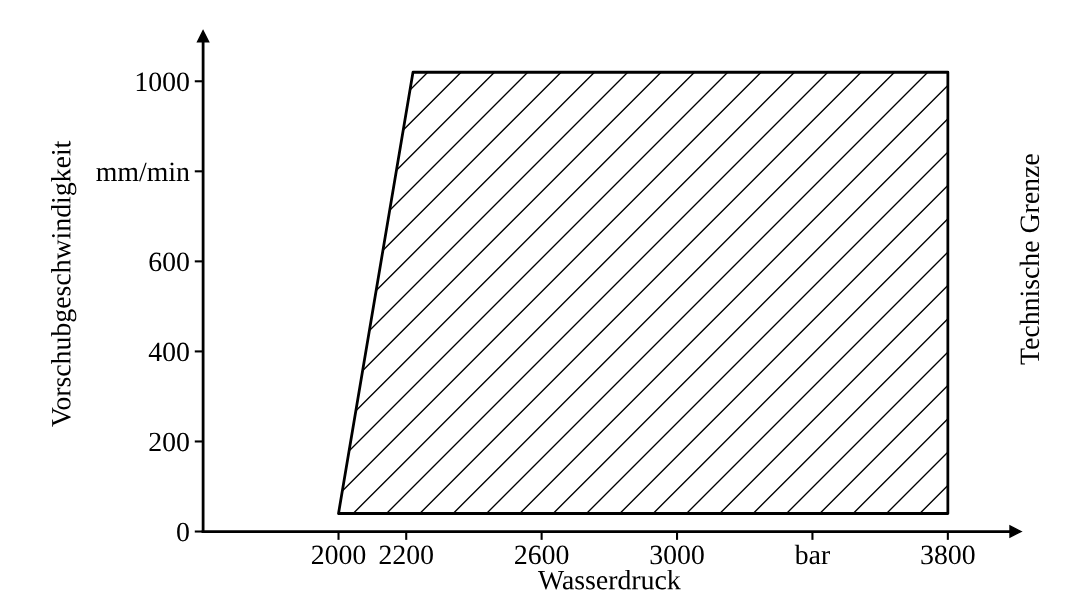 The image size is (1069, 604). What do you see at coordinates (948, 555) in the screenshot?
I see `x-tick-label: 3800` at bounding box center [948, 555].